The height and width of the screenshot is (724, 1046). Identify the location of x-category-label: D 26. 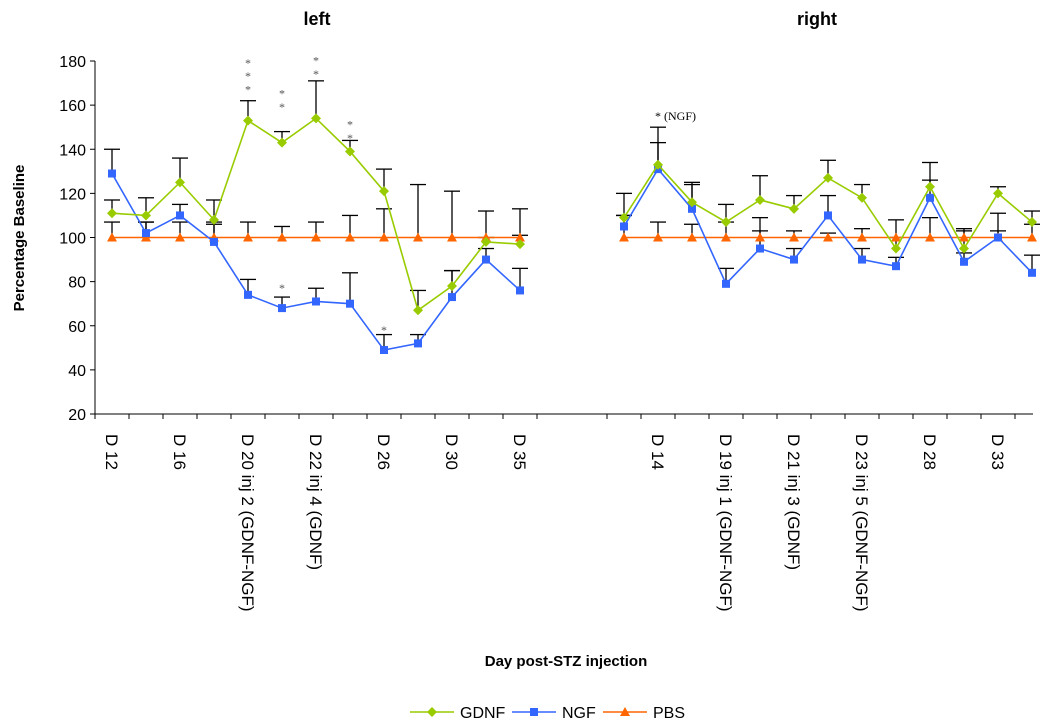
(383, 452).